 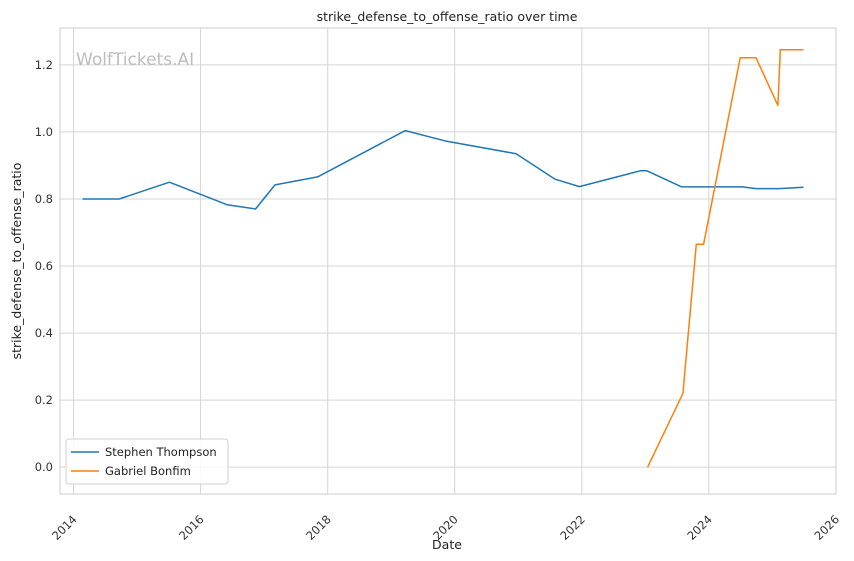 I want to click on series-line-stephen-thompson, so click(x=443, y=169).